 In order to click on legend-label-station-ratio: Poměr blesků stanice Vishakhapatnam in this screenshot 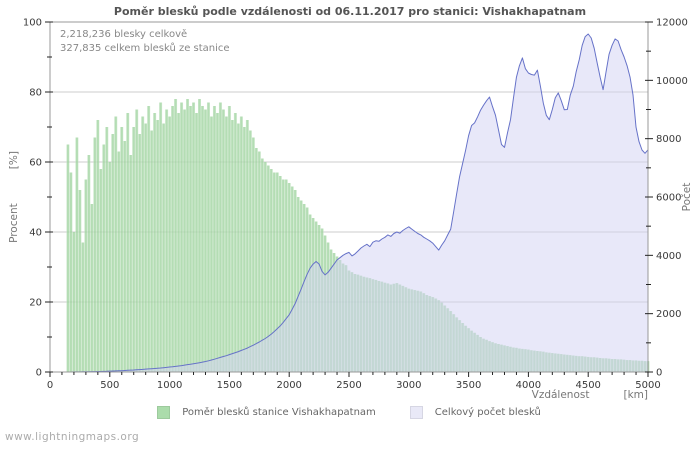, I will do `click(279, 412)`.